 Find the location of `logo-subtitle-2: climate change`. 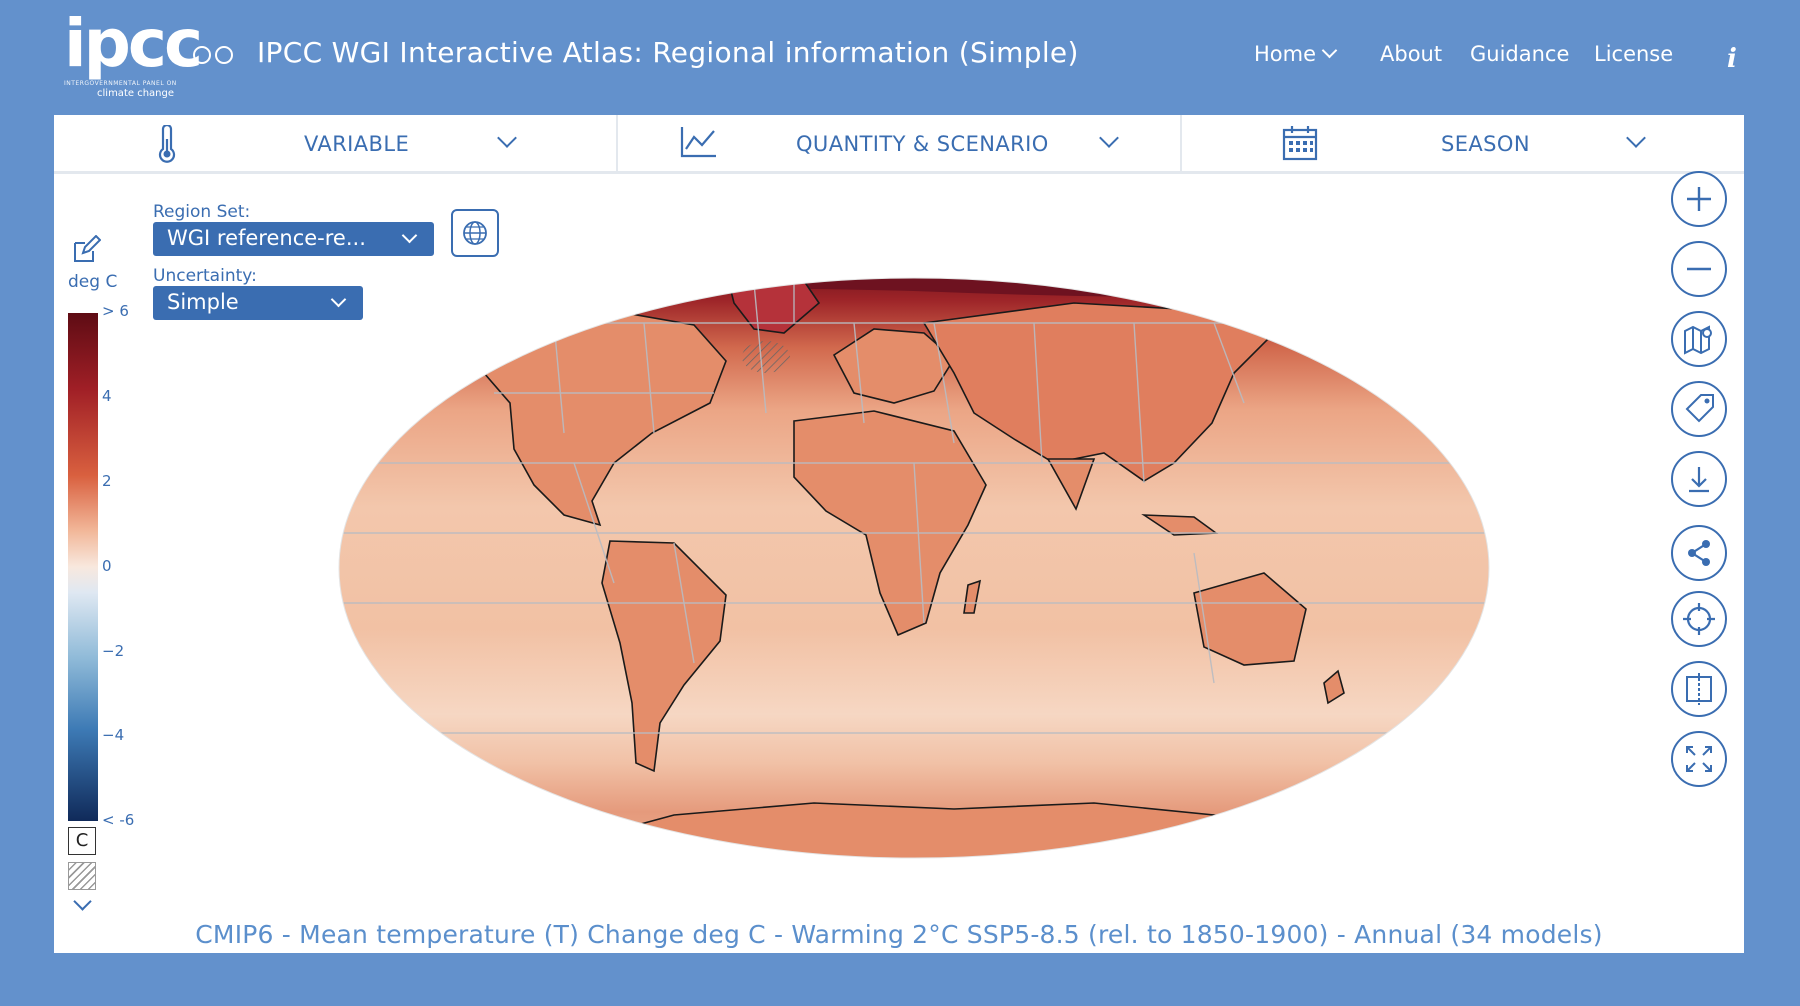

logo-subtitle-2: climate change is located at coordinates (135, 93).